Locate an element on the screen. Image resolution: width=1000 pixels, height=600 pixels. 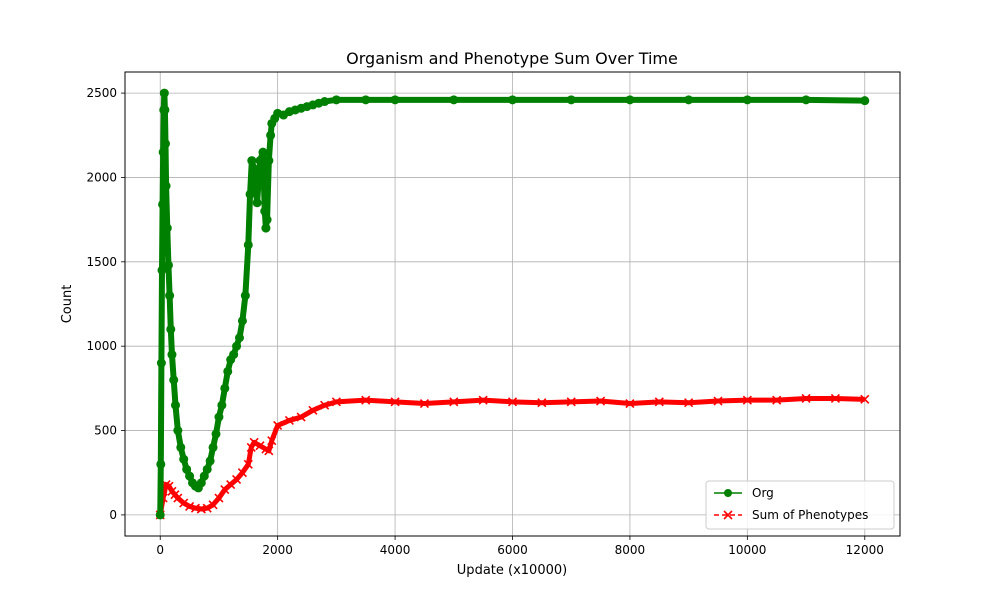
y-tick-label: 1500 is located at coordinates (101, 262).